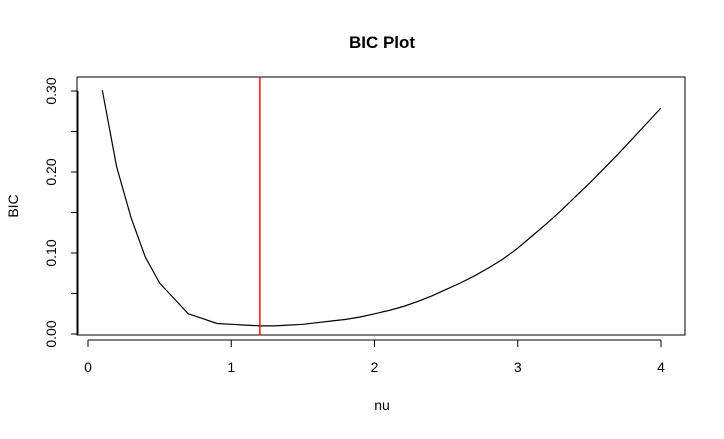  Describe the element at coordinates (51, 252) in the screenshot. I see `y-tick-label: 0.10` at that location.